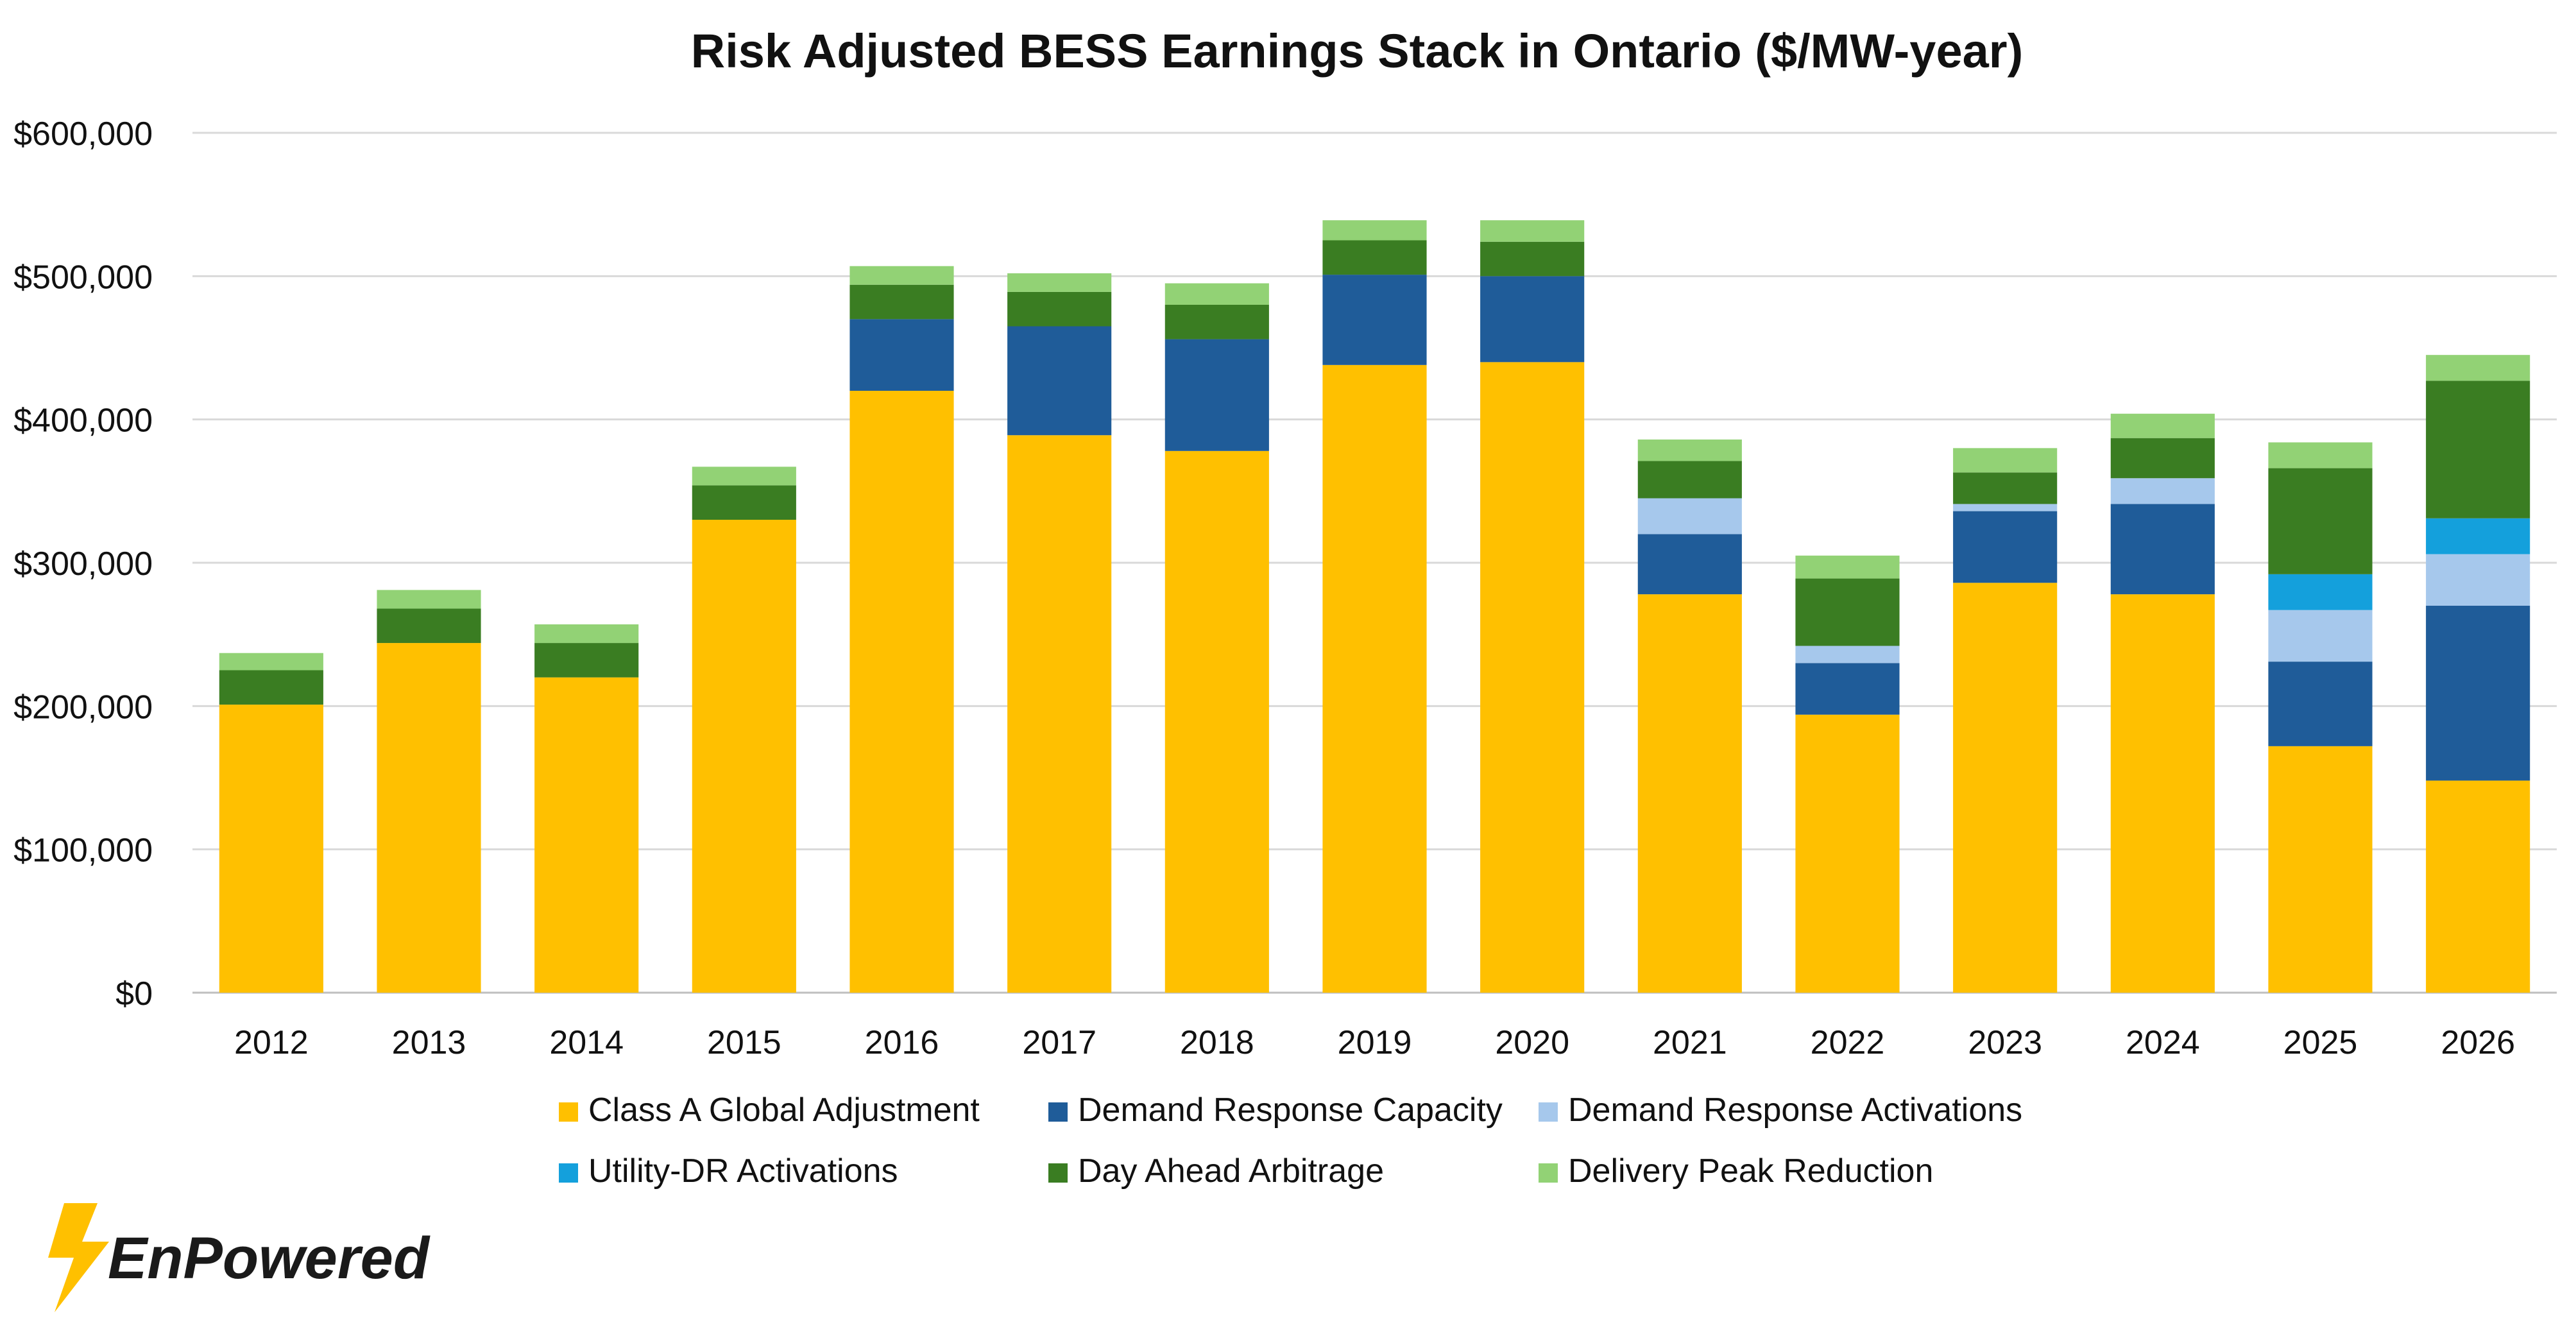  I want to click on logo-wordmark: EnPowered, so click(269, 1259).